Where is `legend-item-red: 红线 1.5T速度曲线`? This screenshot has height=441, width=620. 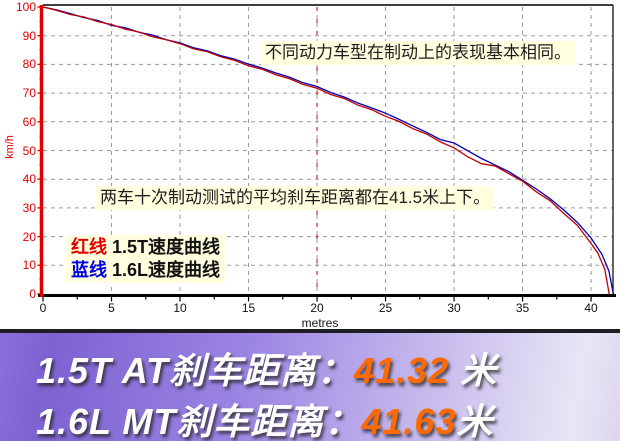
legend-item-red: 红线 1.5T速度曲线 is located at coordinates (145, 247).